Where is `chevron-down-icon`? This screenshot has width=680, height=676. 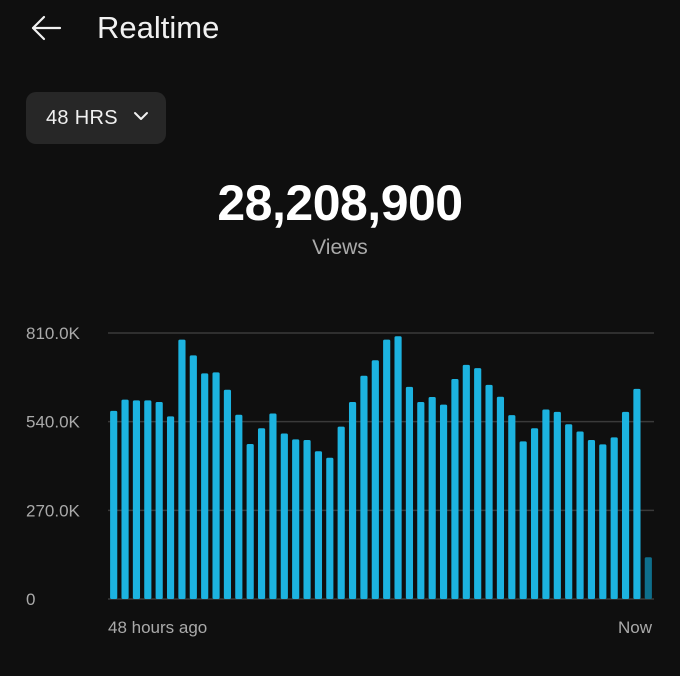 chevron-down-icon is located at coordinates (141, 116).